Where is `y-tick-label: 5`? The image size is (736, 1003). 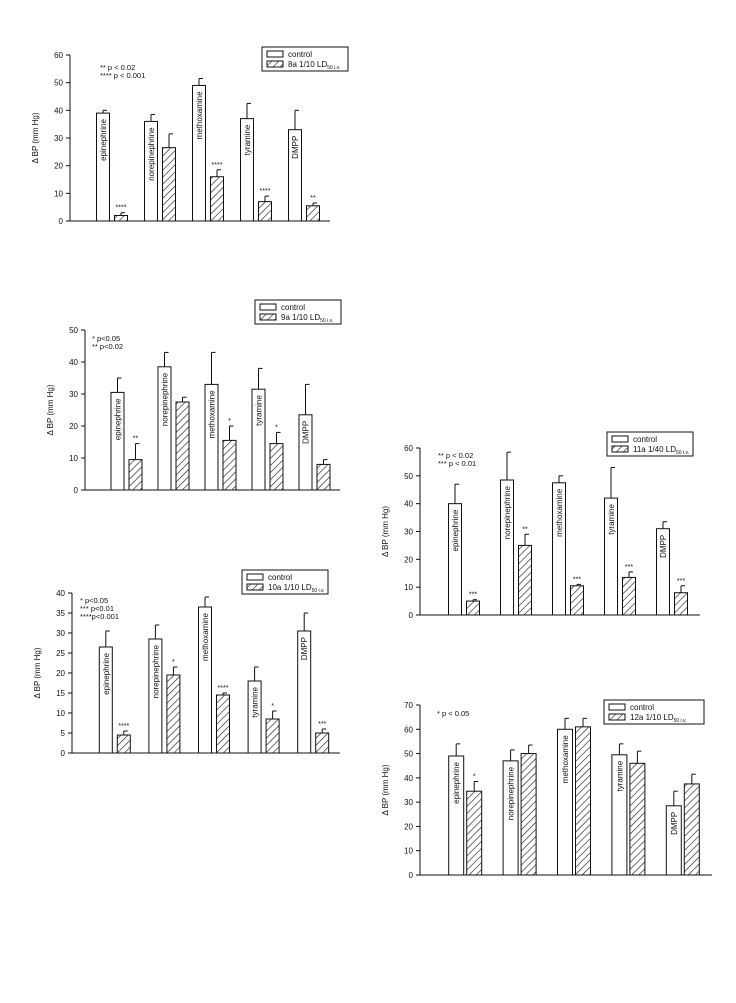 y-tick-label: 5 is located at coordinates (63, 733).